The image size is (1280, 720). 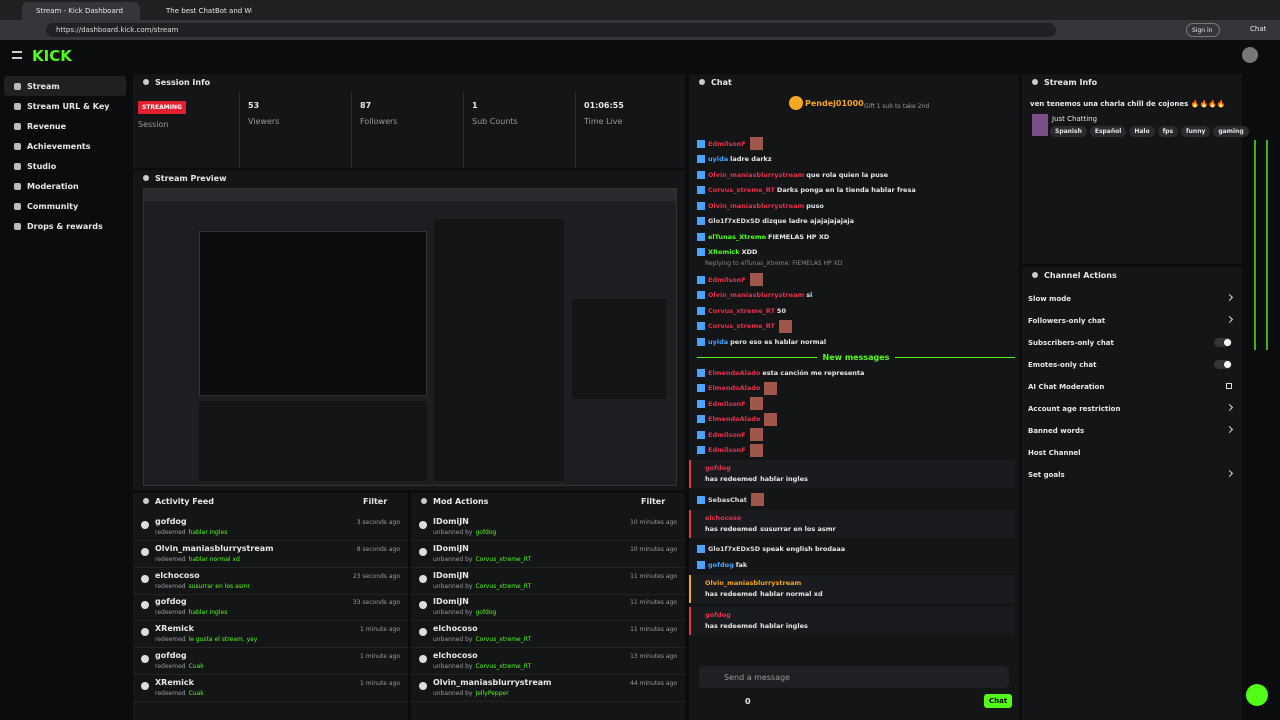 What do you see at coordinates (214, 559) in the screenshot?
I see `feed-value: hablar normal xd` at bounding box center [214, 559].